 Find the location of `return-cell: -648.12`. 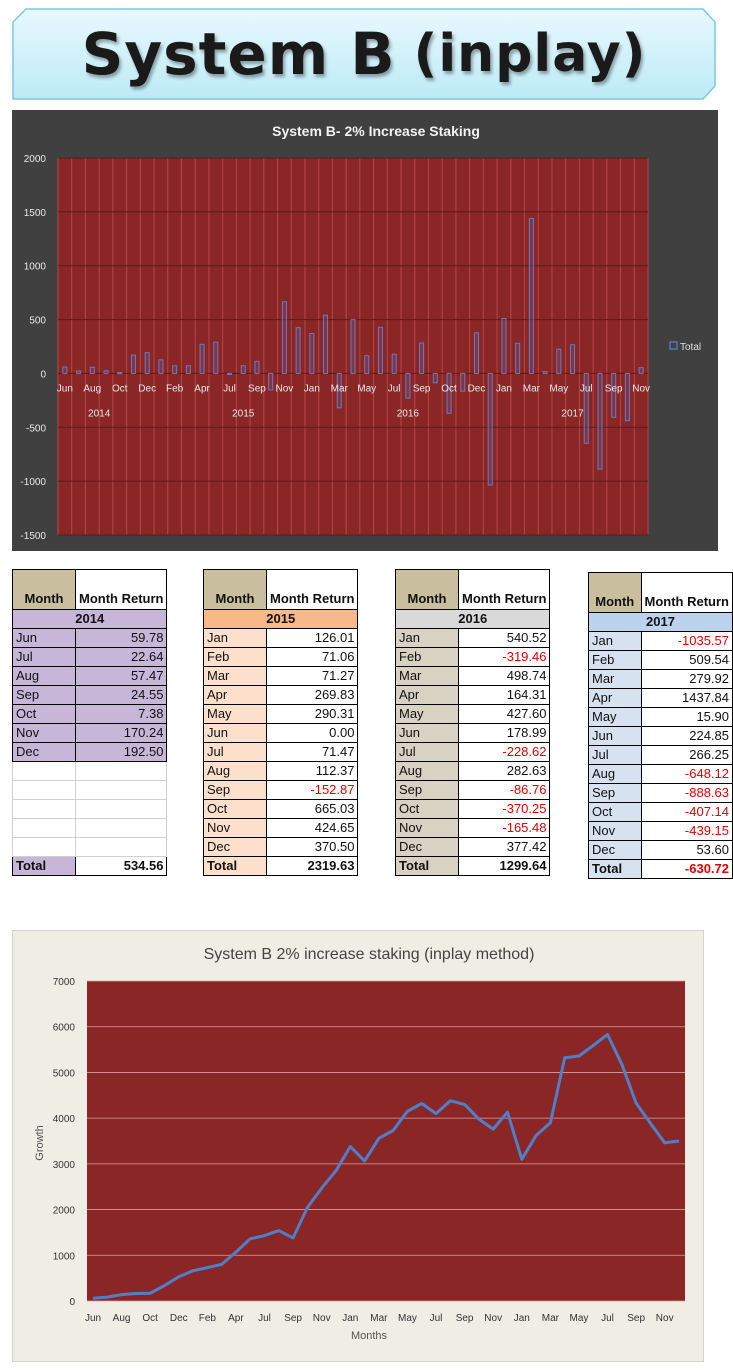

return-cell: -648.12 is located at coordinates (686, 774).